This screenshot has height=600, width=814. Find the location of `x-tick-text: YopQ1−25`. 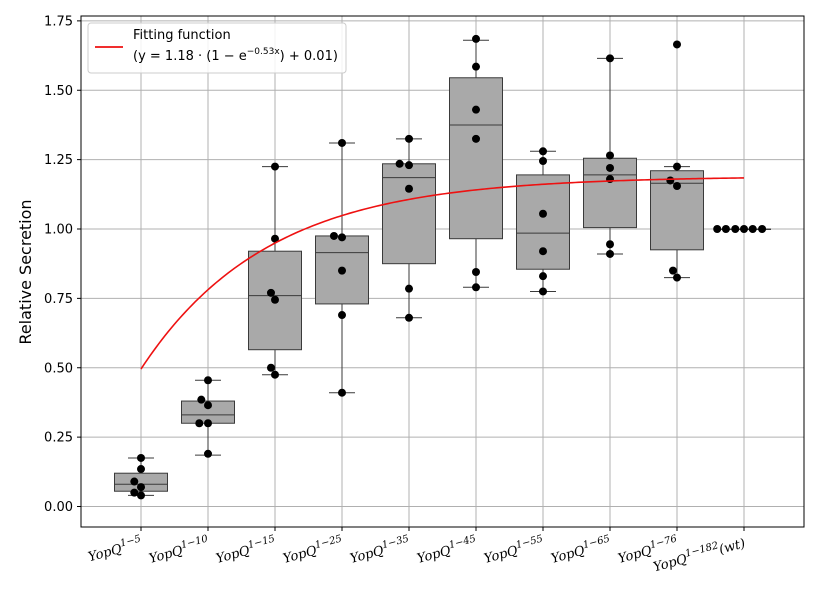

x-tick-text: YopQ1−25 is located at coordinates (313, 549).